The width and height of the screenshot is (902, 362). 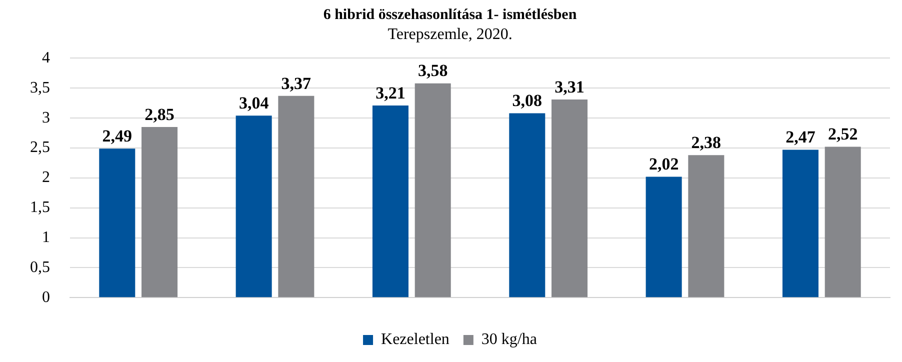 I want to click on data-label: 3,58, so click(x=433, y=70).